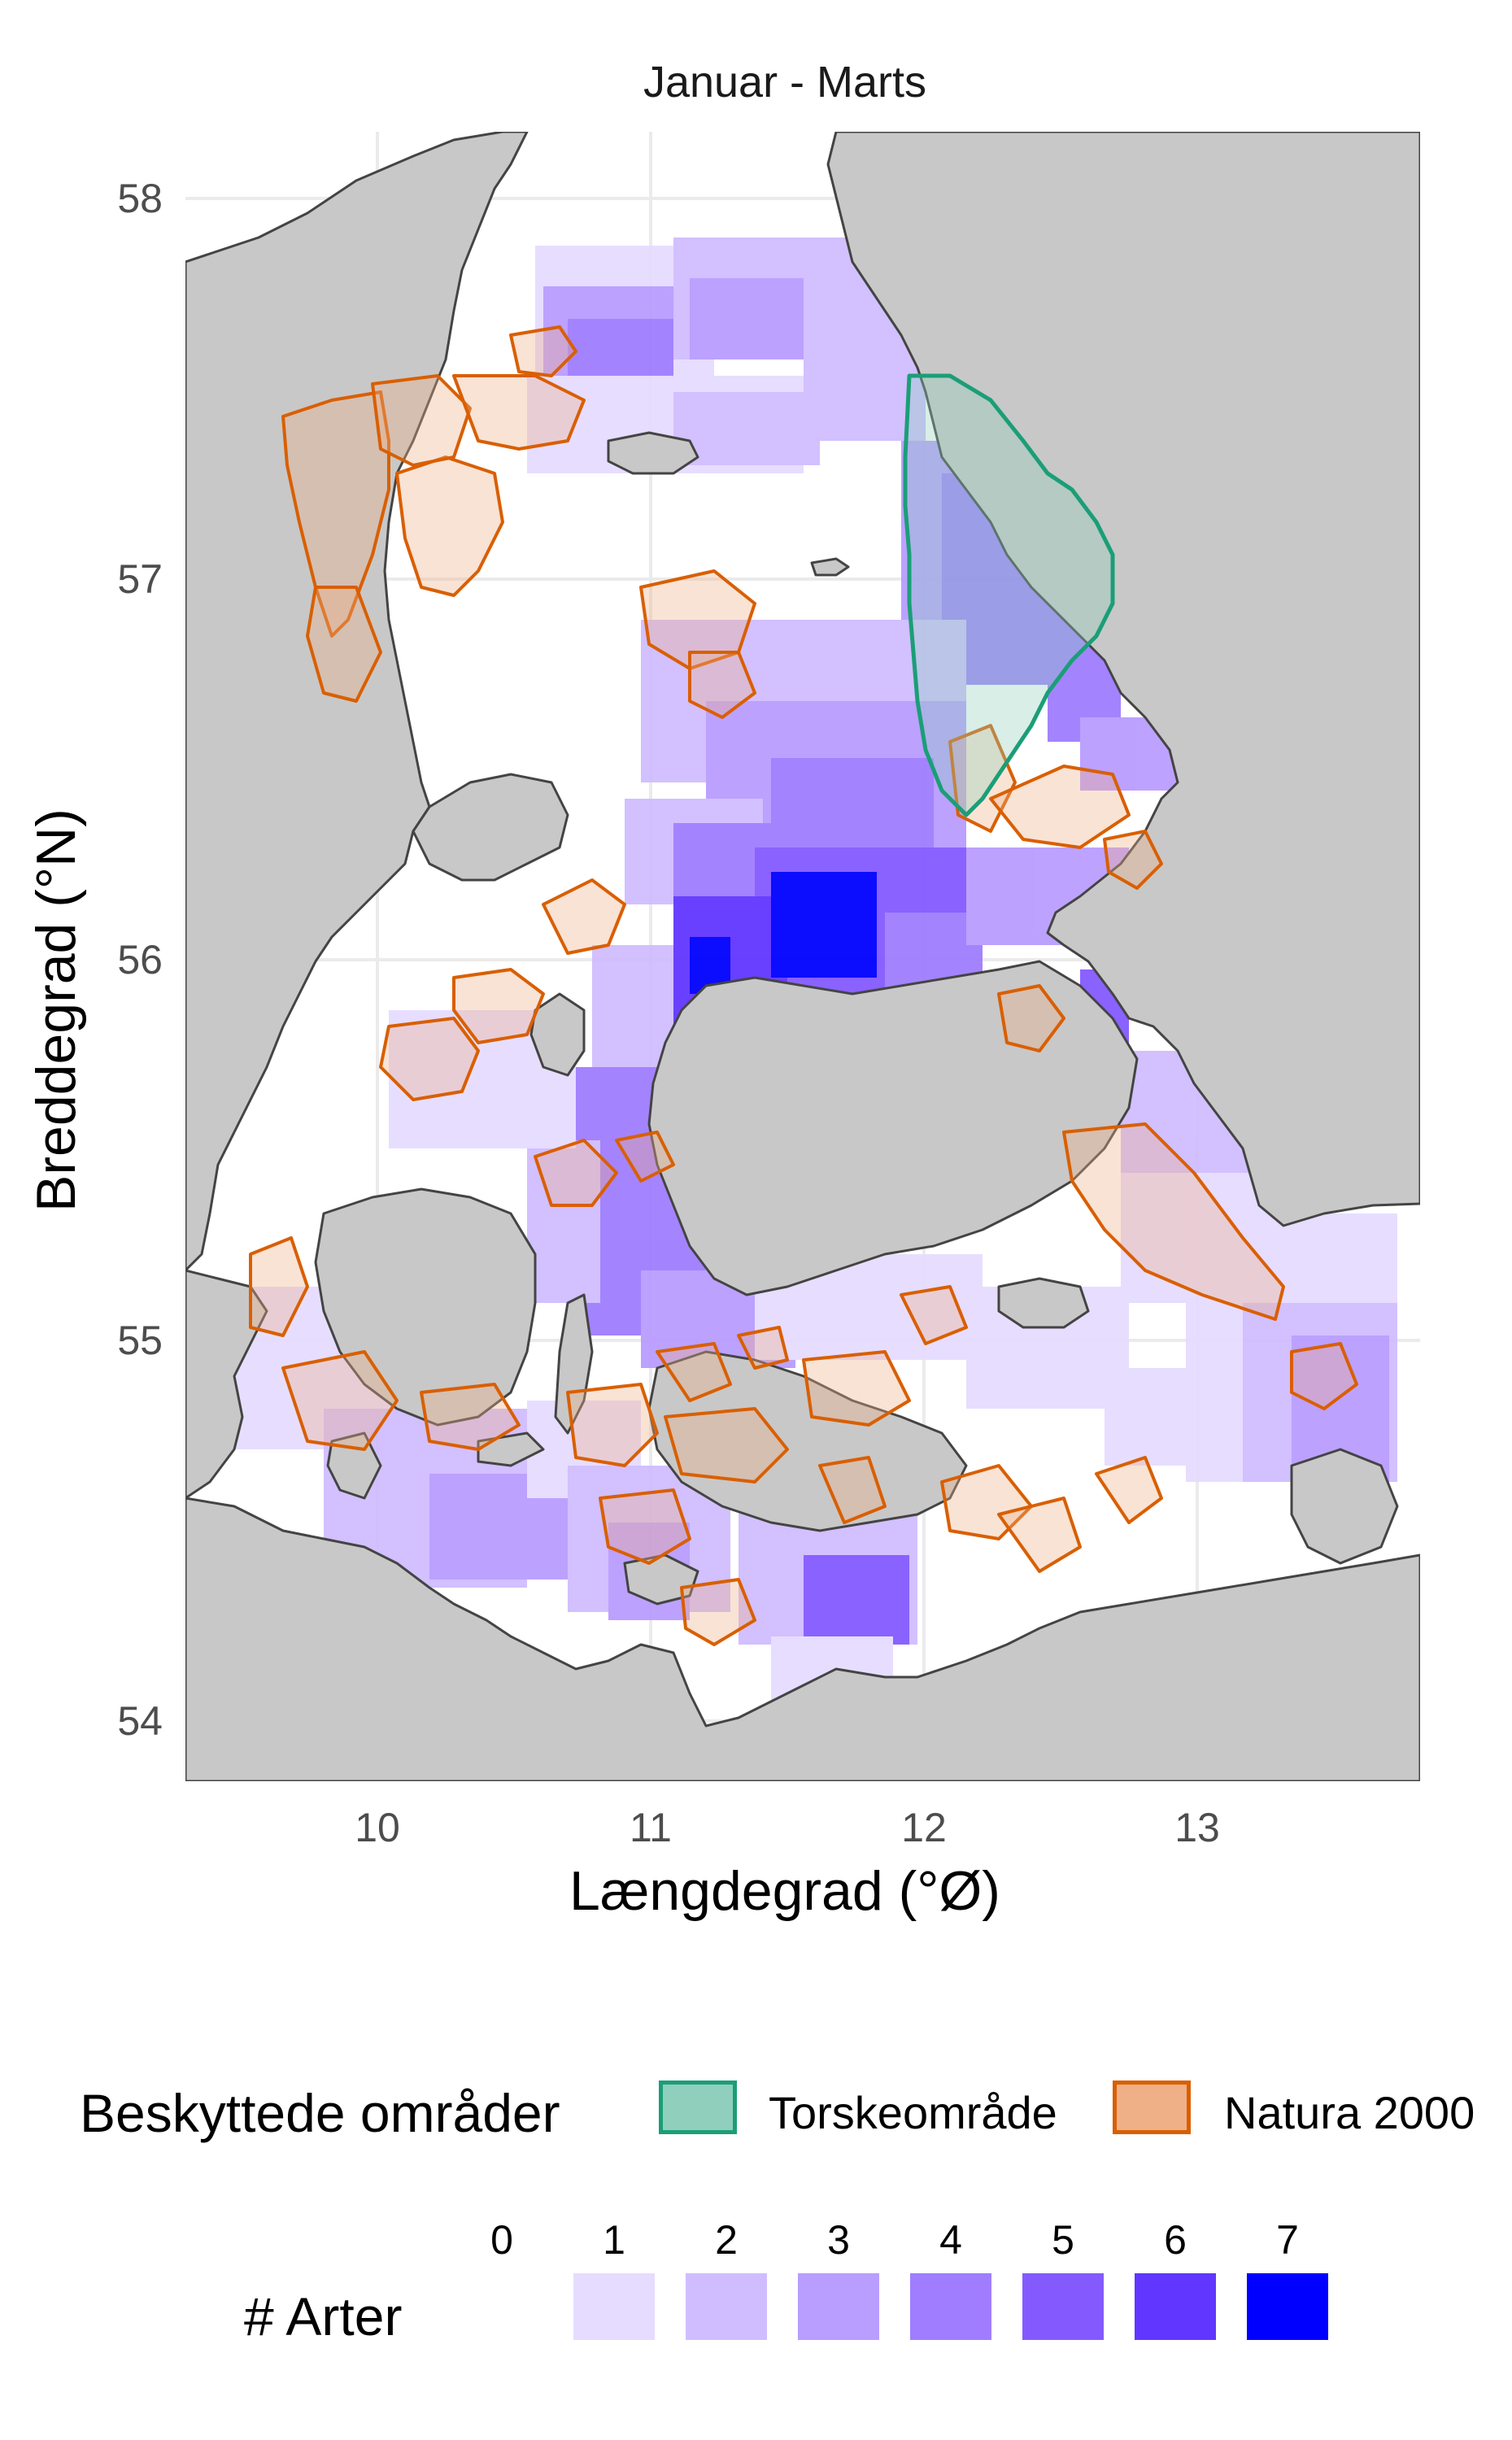  I want to click on ruegen-island, so click(1344, 1506).